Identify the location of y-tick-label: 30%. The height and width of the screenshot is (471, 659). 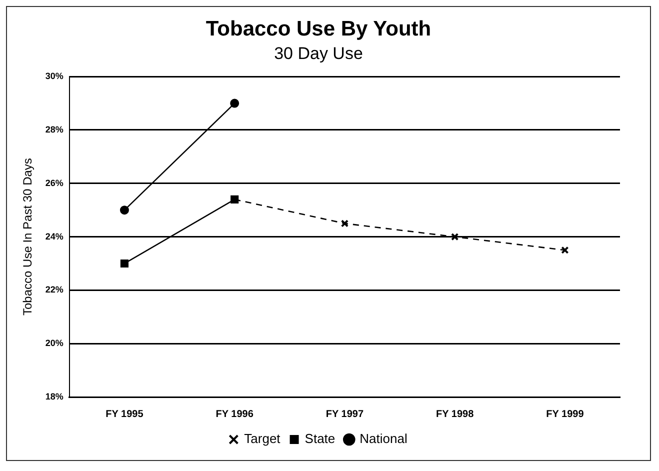
(54, 76).